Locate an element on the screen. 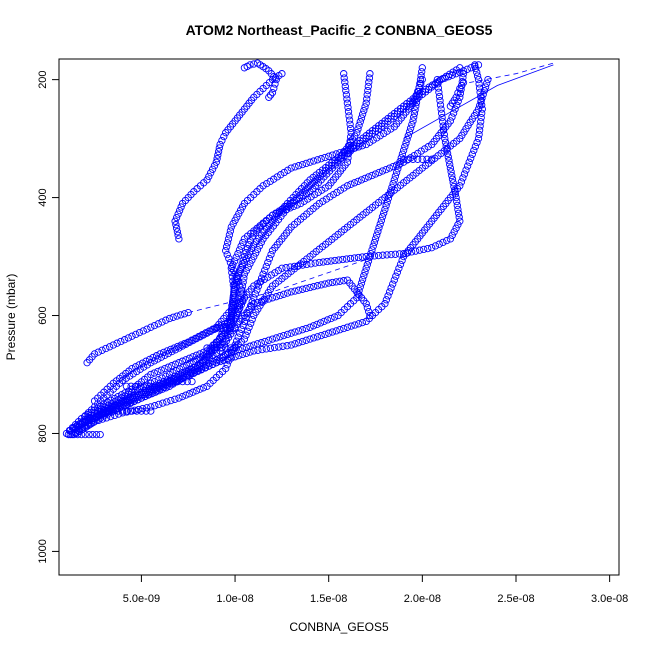 The height and width of the screenshot is (650, 650). connector-line is located at coordinates (277, 286).